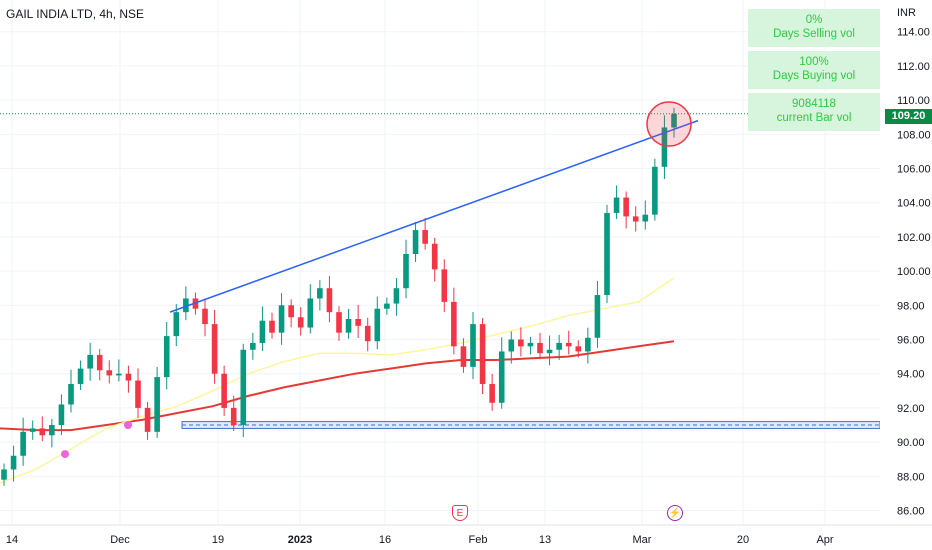 The height and width of the screenshot is (550, 932). Describe the element at coordinates (913, 67) in the screenshot. I see `y-tick-label: 112.00` at that location.